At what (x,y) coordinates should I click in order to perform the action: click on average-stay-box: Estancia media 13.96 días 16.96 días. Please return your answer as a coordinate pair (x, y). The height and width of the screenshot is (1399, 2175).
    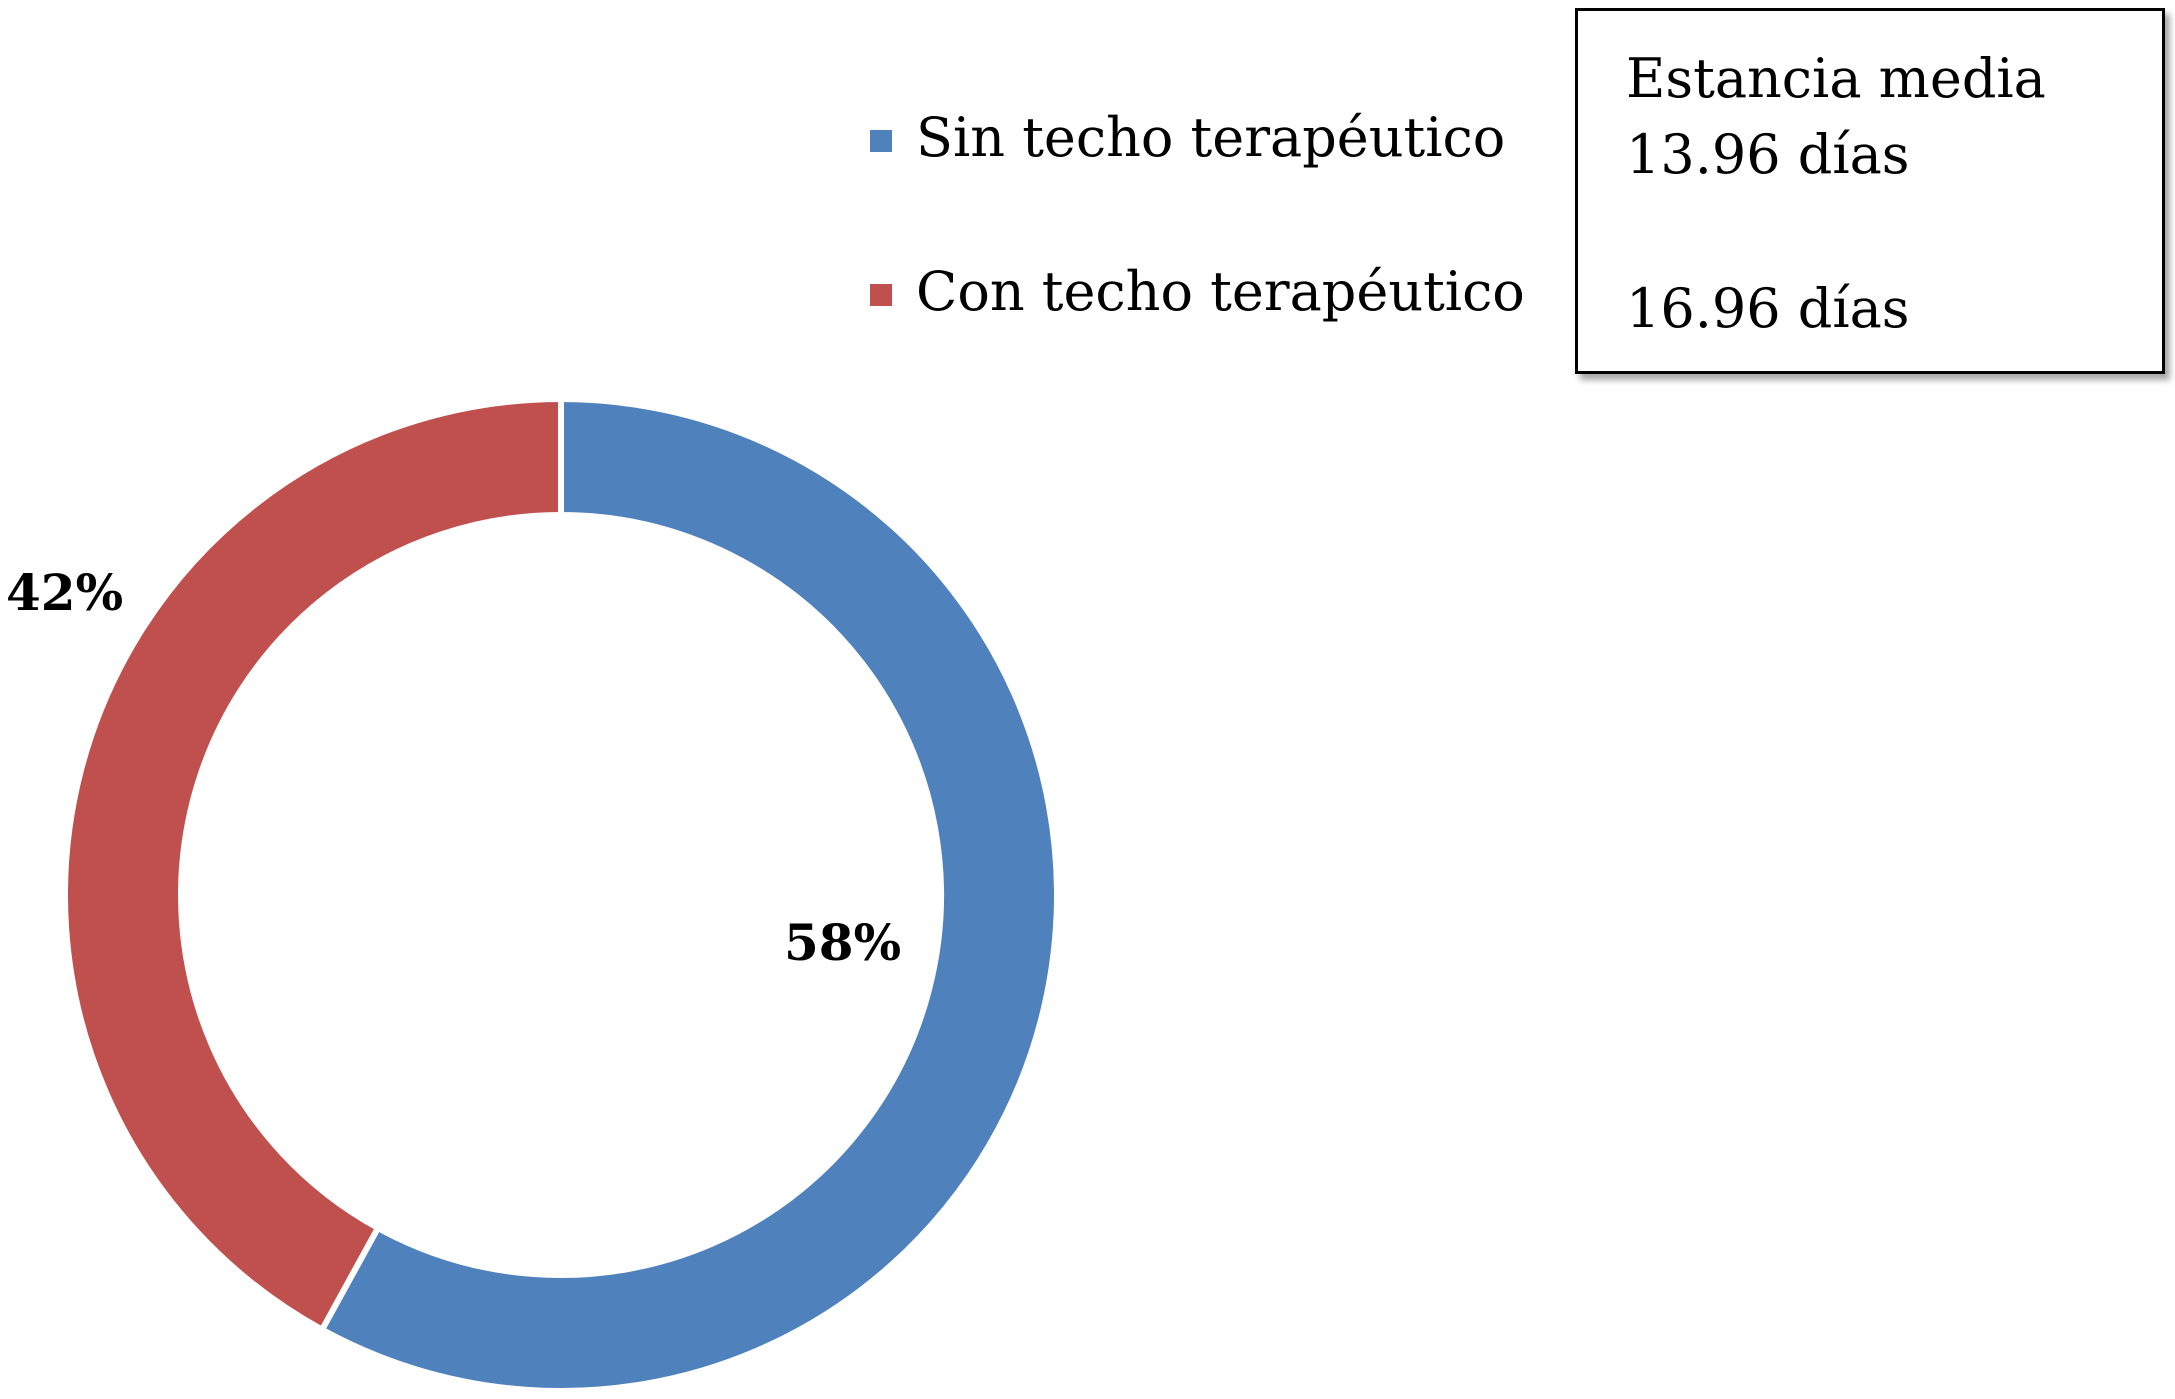
    Looking at the image, I should click on (1870, 191).